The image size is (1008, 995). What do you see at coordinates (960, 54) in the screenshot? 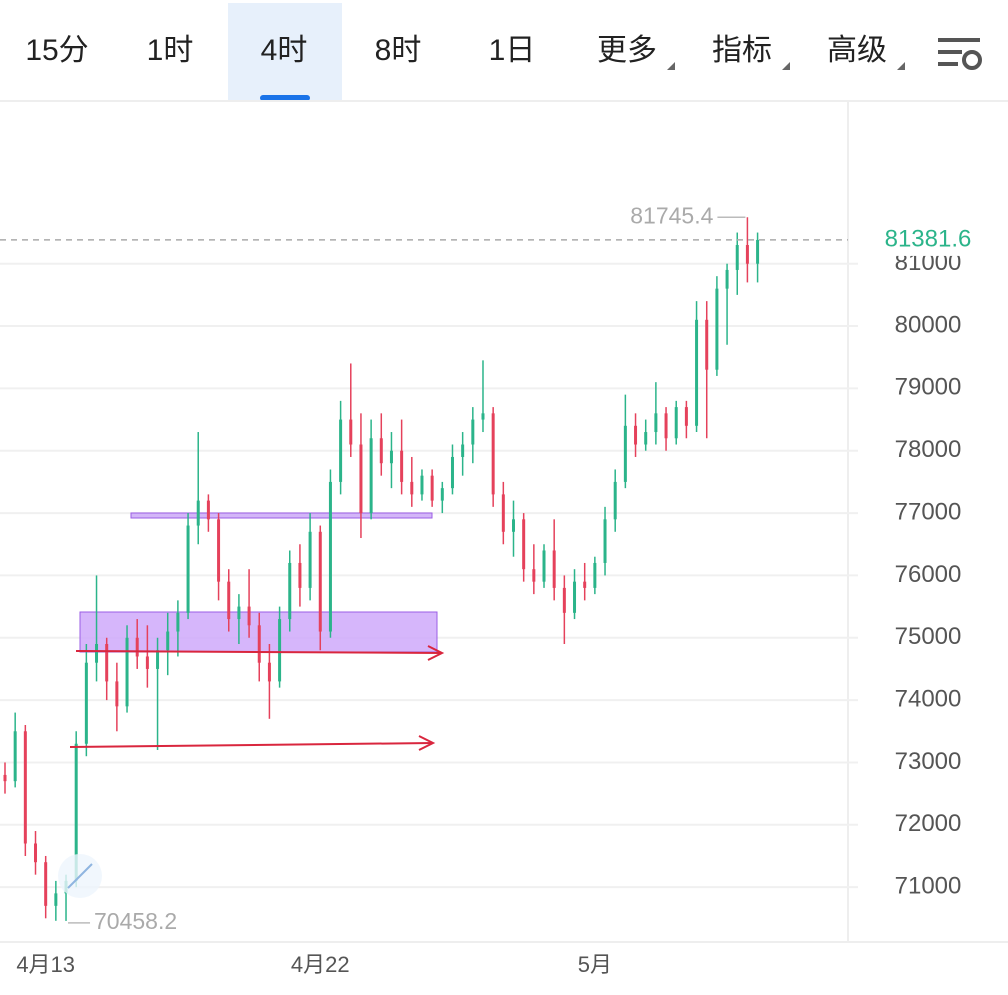
I see `settings-icon` at bounding box center [960, 54].